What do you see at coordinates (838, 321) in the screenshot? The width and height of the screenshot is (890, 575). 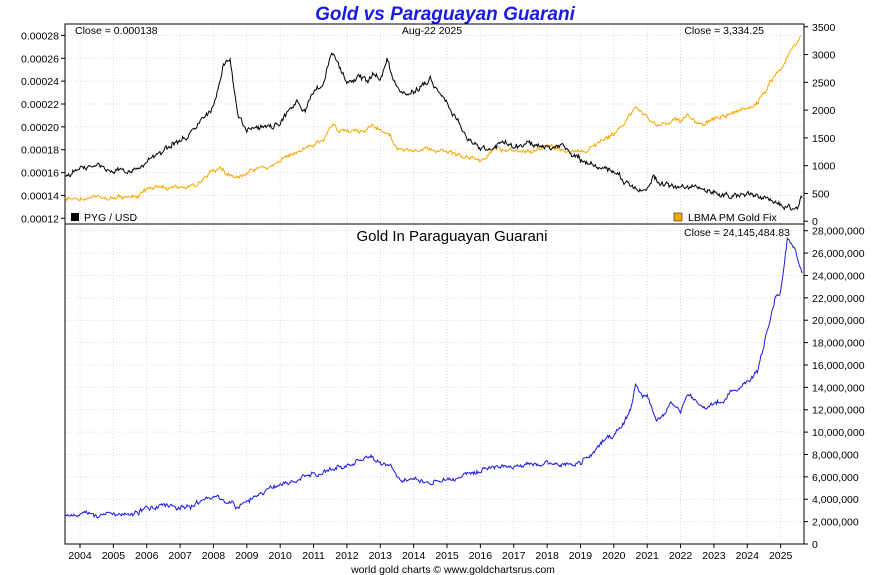 I see `tick-label-right-bottom-10: 20,000,000` at bounding box center [838, 321].